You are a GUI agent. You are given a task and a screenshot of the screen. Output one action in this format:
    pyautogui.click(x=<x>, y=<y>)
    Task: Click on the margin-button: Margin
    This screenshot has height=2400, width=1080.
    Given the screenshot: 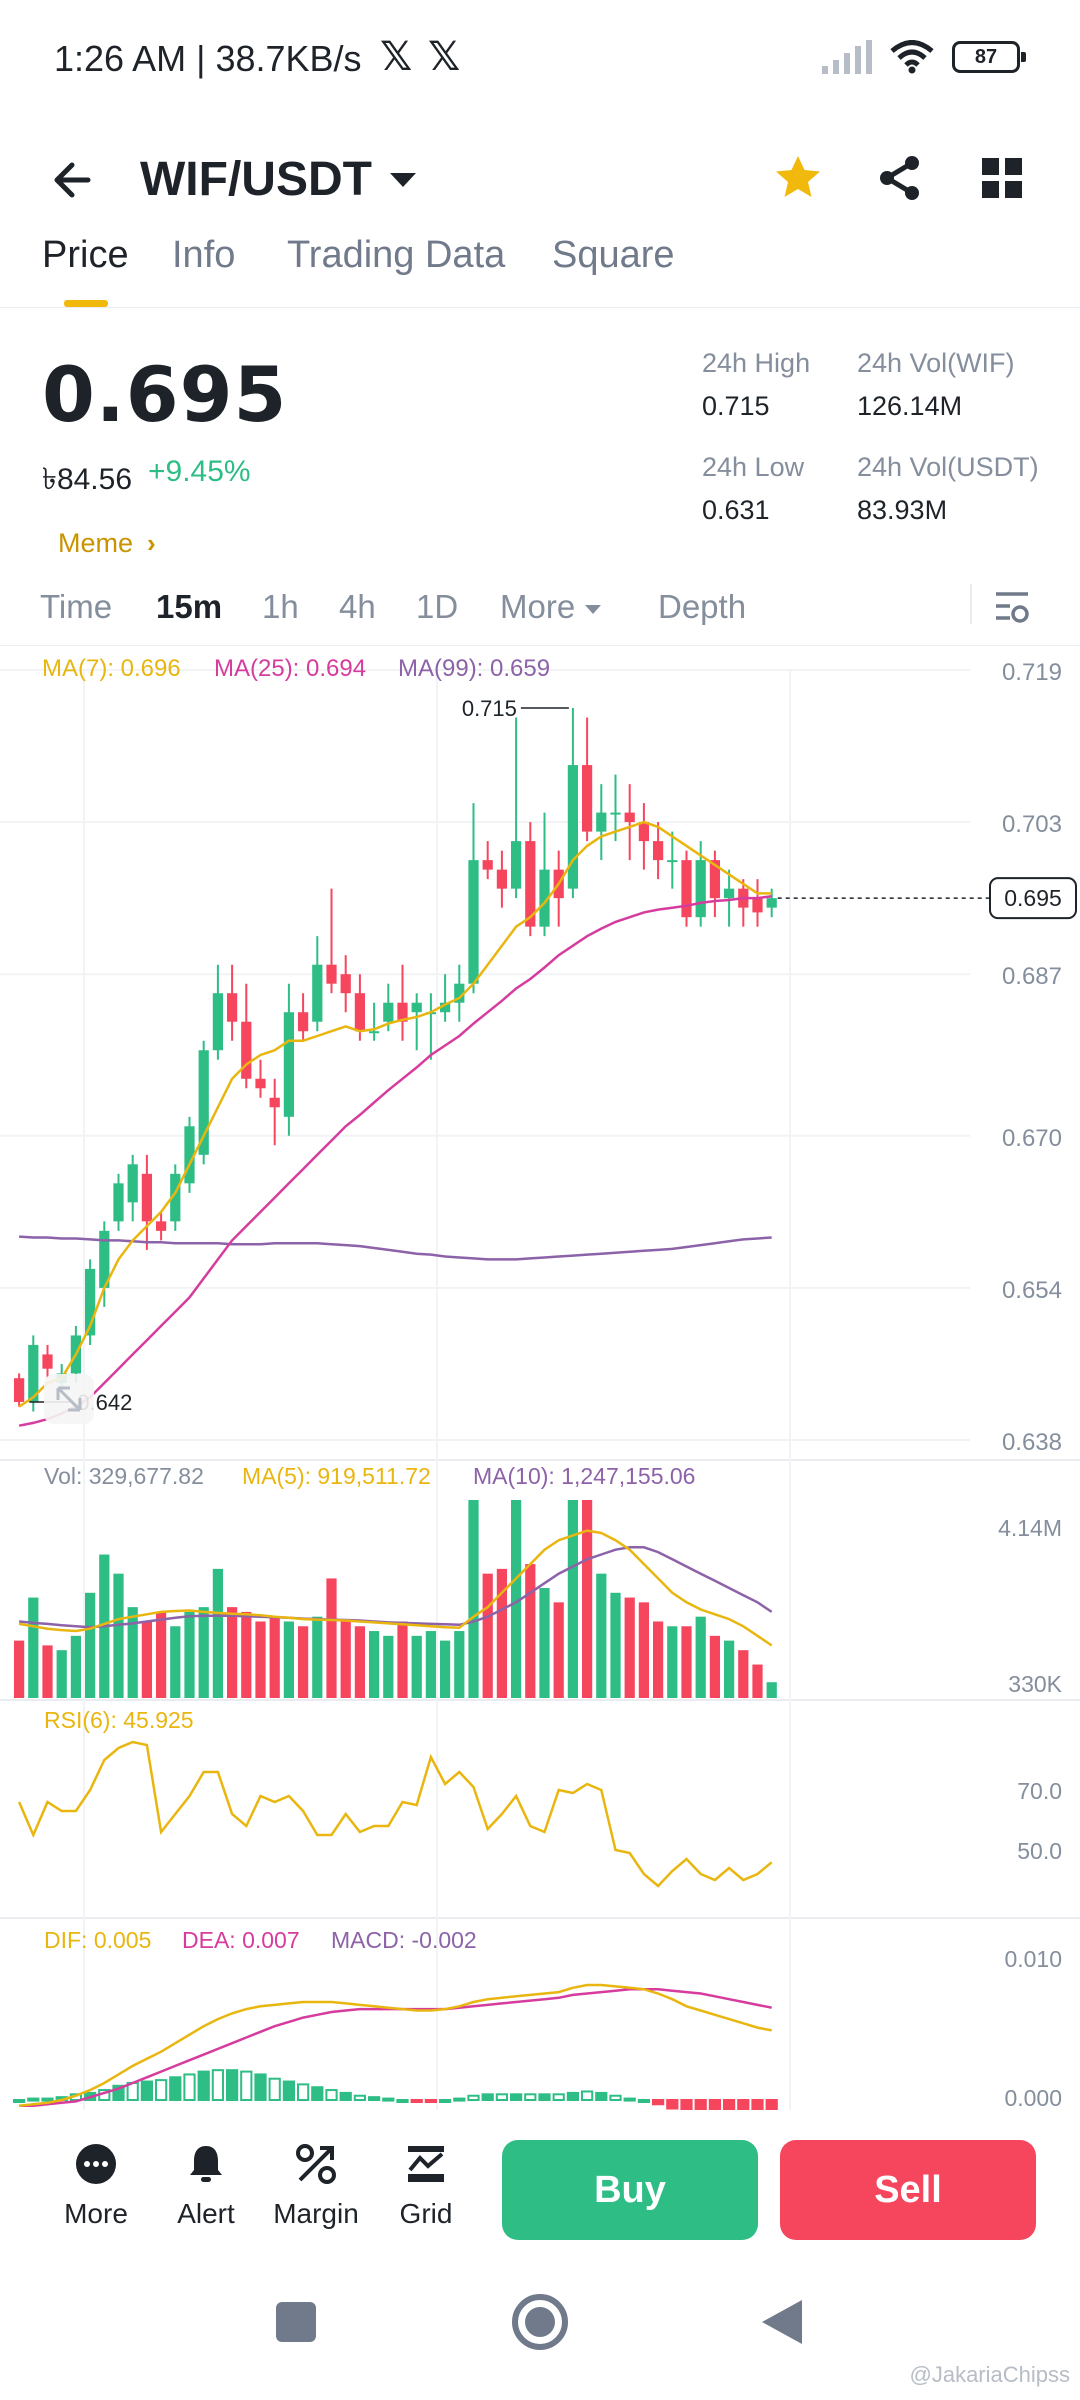 What is the action you would take?
    pyautogui.click(x=316, y=2186)
    